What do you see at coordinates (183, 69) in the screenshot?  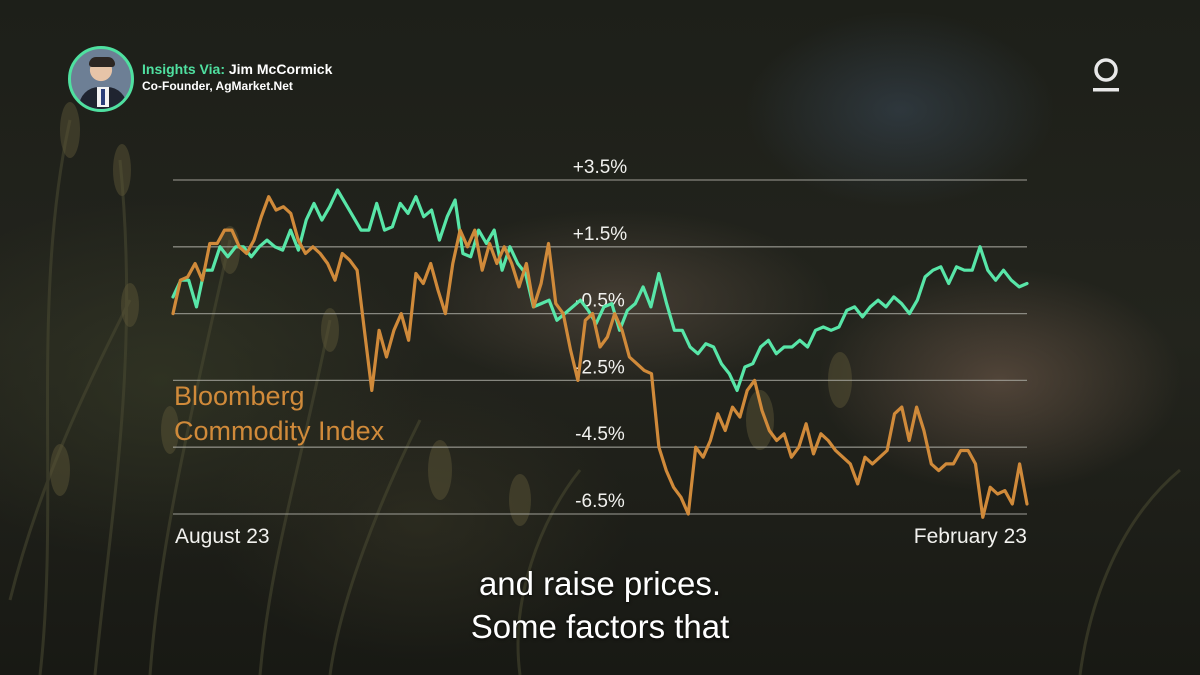 I see `speaker-prefix: Insights Via:` at bounding box center [183, 69].